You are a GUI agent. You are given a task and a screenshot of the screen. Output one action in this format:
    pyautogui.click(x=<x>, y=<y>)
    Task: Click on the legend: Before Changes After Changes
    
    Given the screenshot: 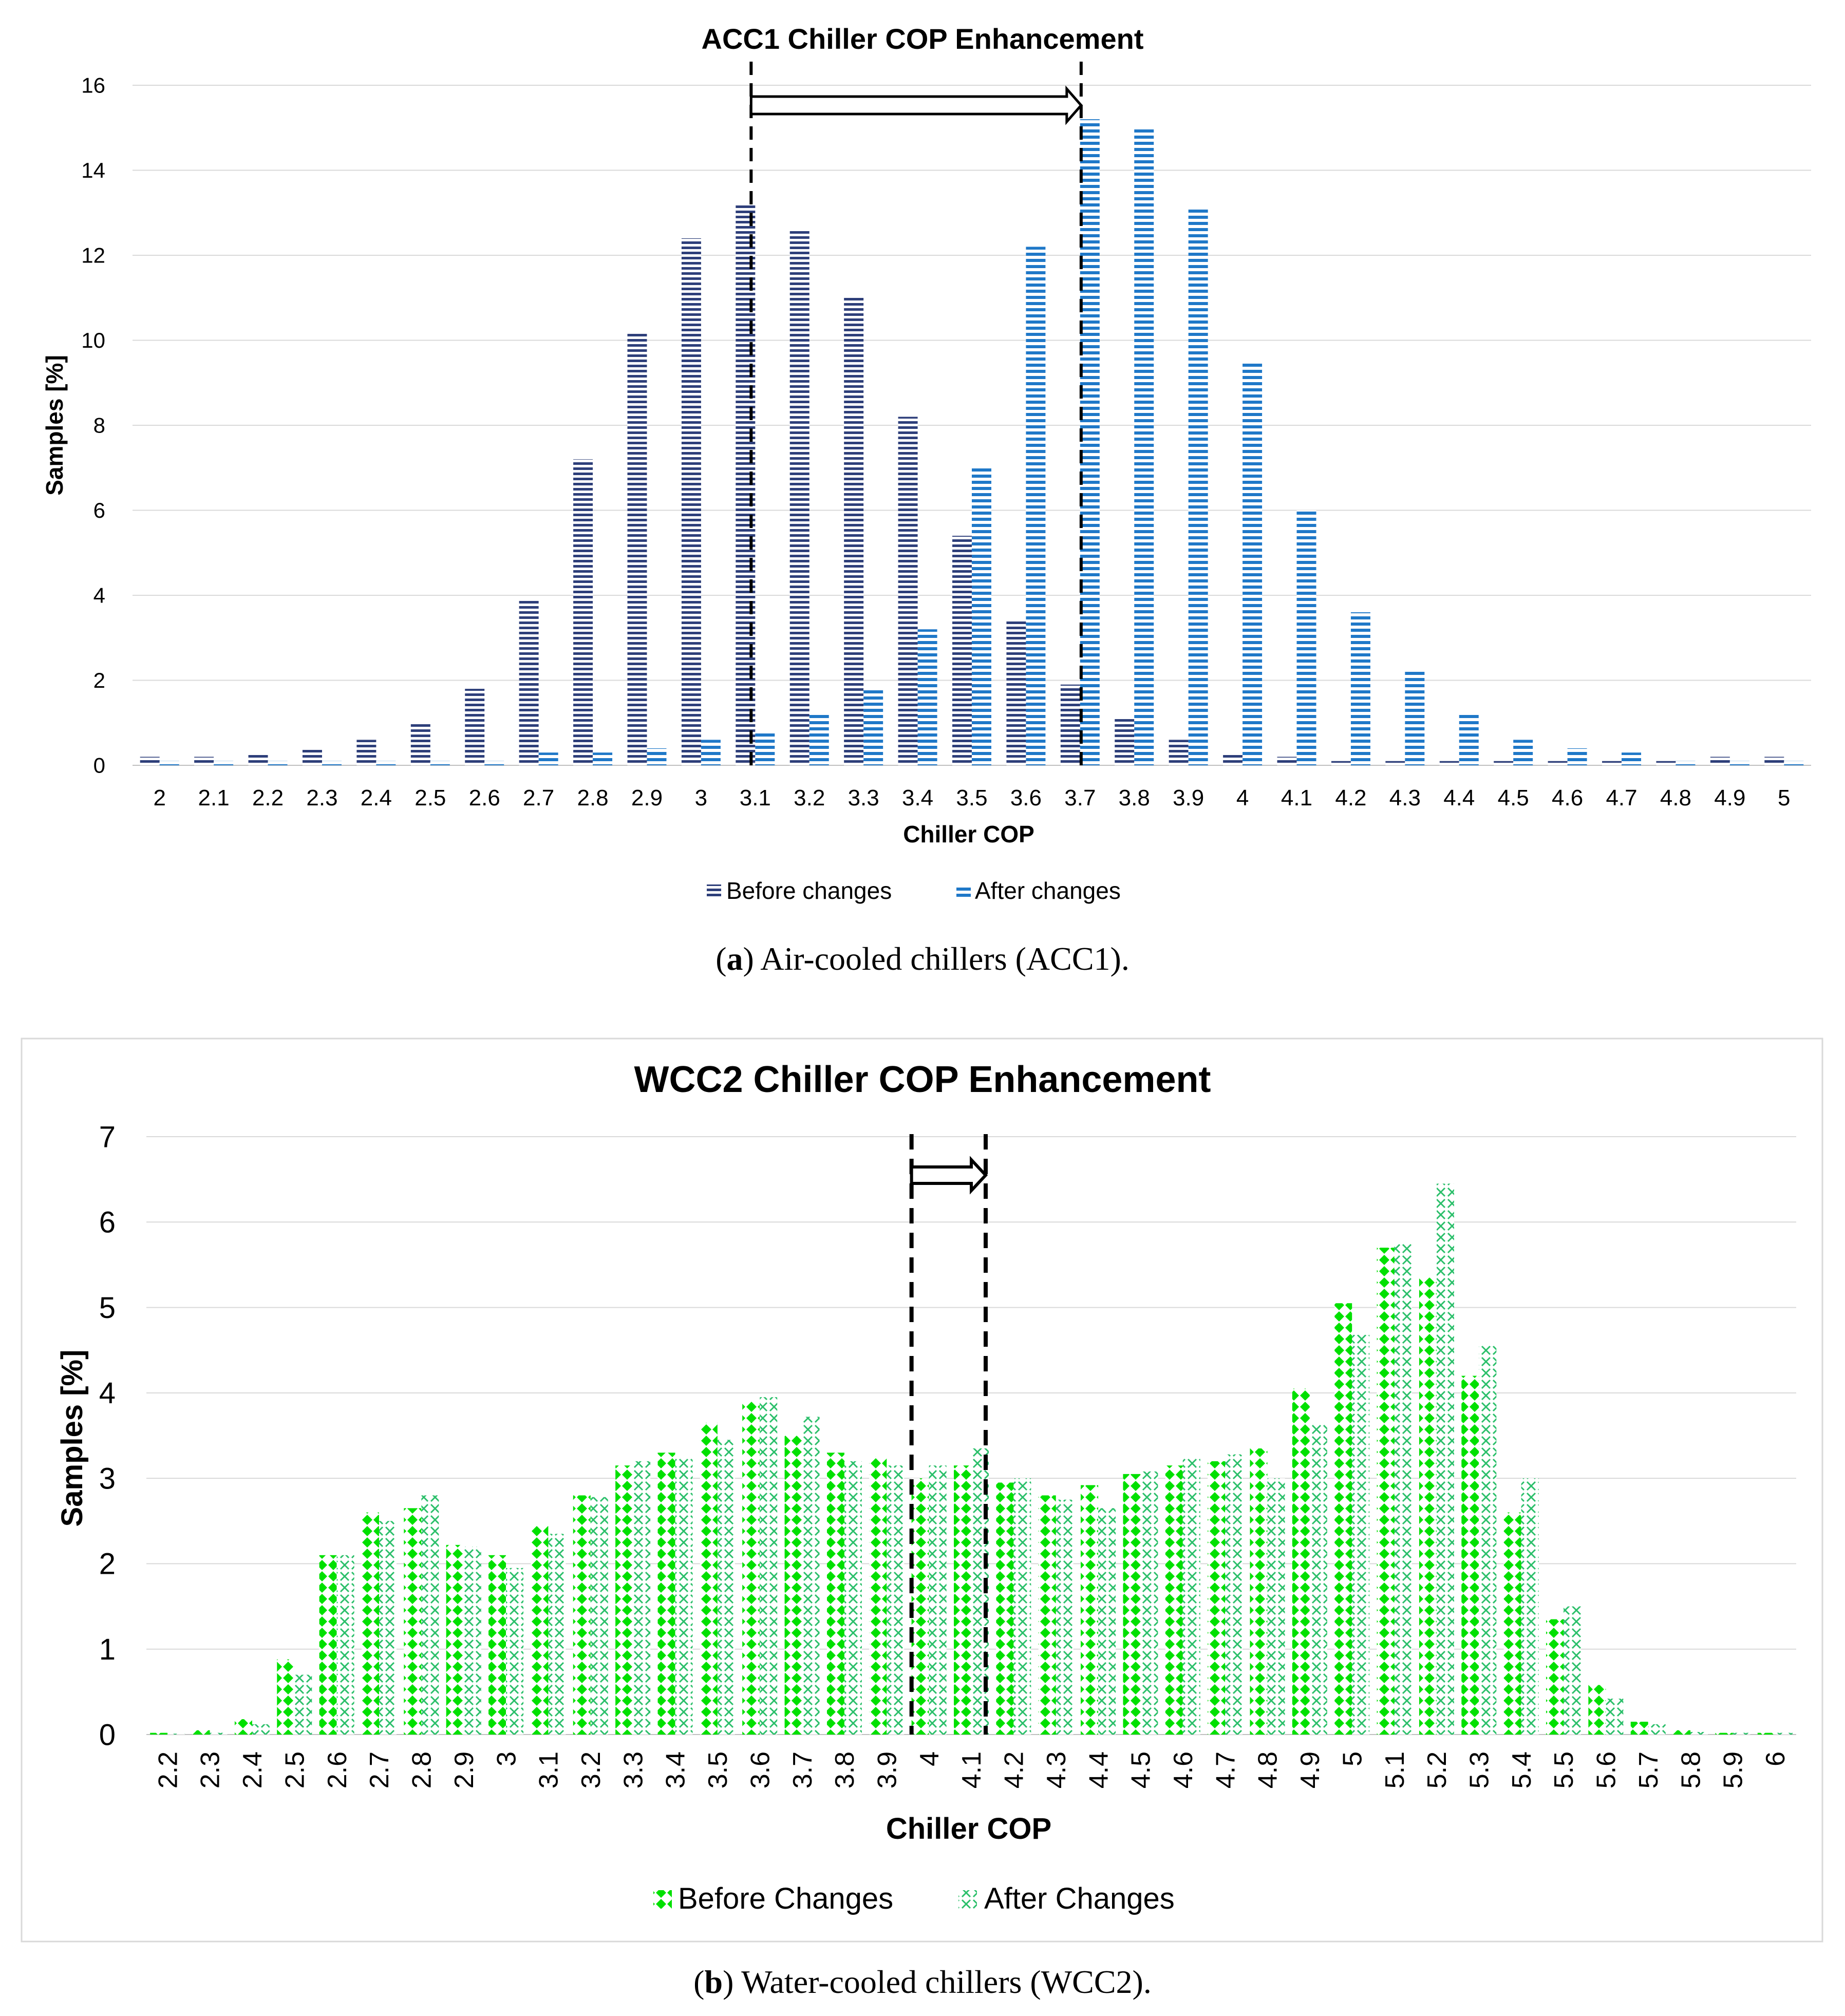 What is the action you would take?
    pyautogui.click(x=914, y=1898)
    